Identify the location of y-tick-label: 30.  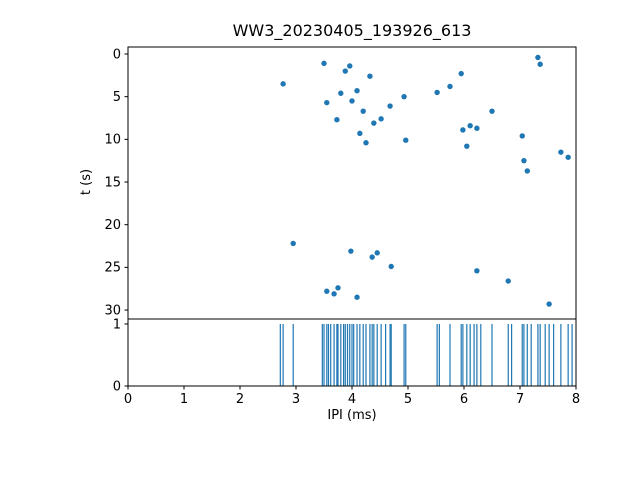
(112, 310).